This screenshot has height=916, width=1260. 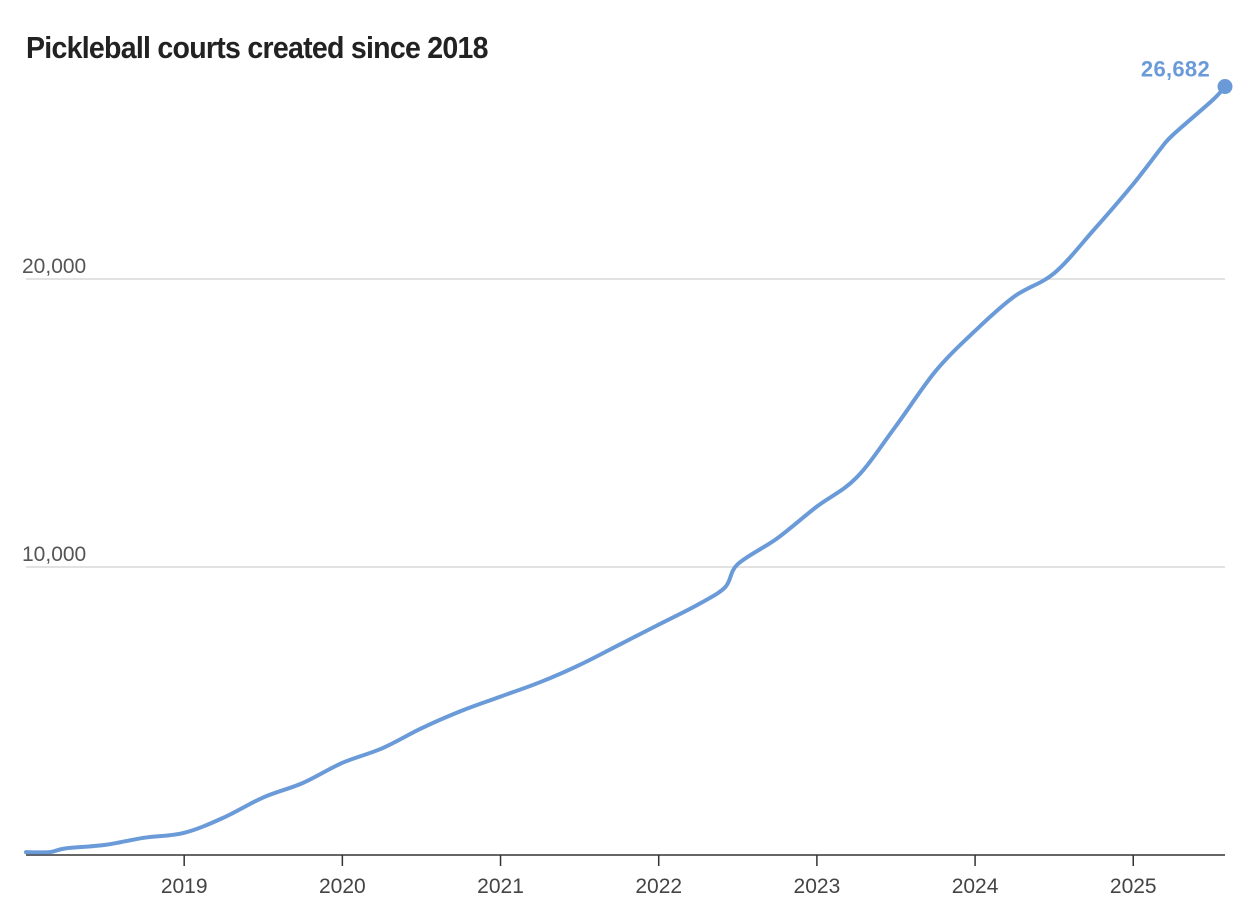 I want to click on x-tick-label-2019: 2019, so click(x=184, y=886).